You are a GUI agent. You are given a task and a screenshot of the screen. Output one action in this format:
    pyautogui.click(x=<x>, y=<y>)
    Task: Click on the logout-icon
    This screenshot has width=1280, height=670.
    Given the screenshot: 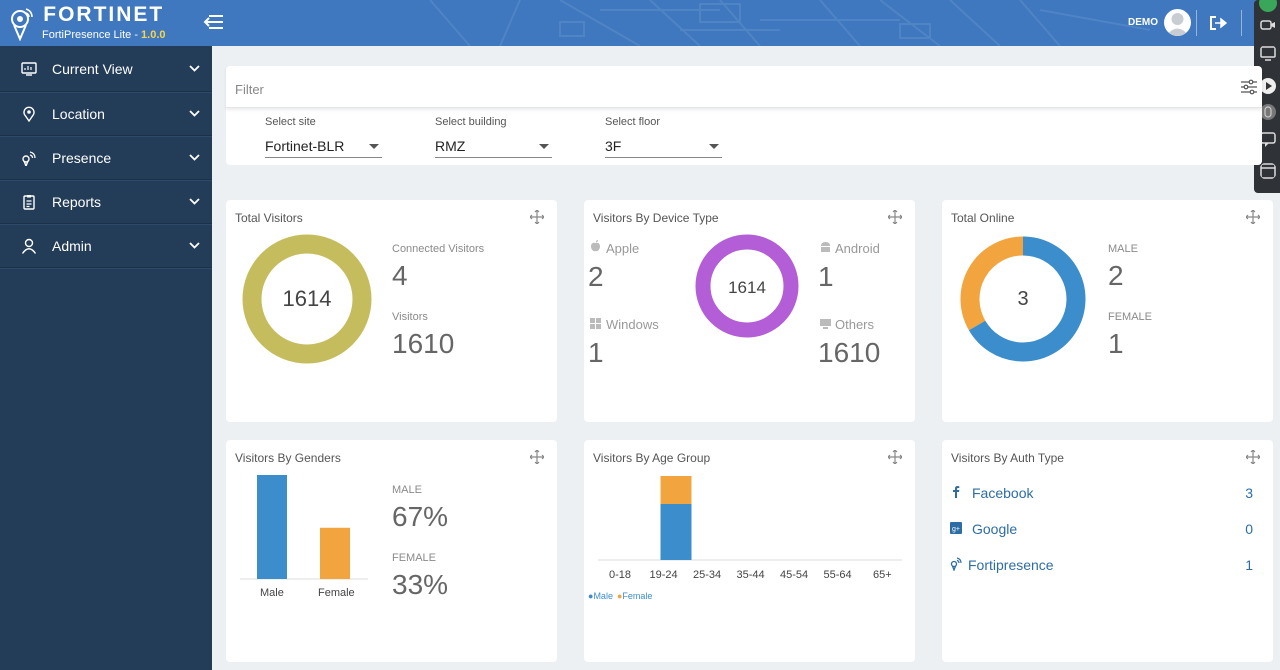 What is the action you would take?
    pyautogui.click(x=1218, y=23)
    